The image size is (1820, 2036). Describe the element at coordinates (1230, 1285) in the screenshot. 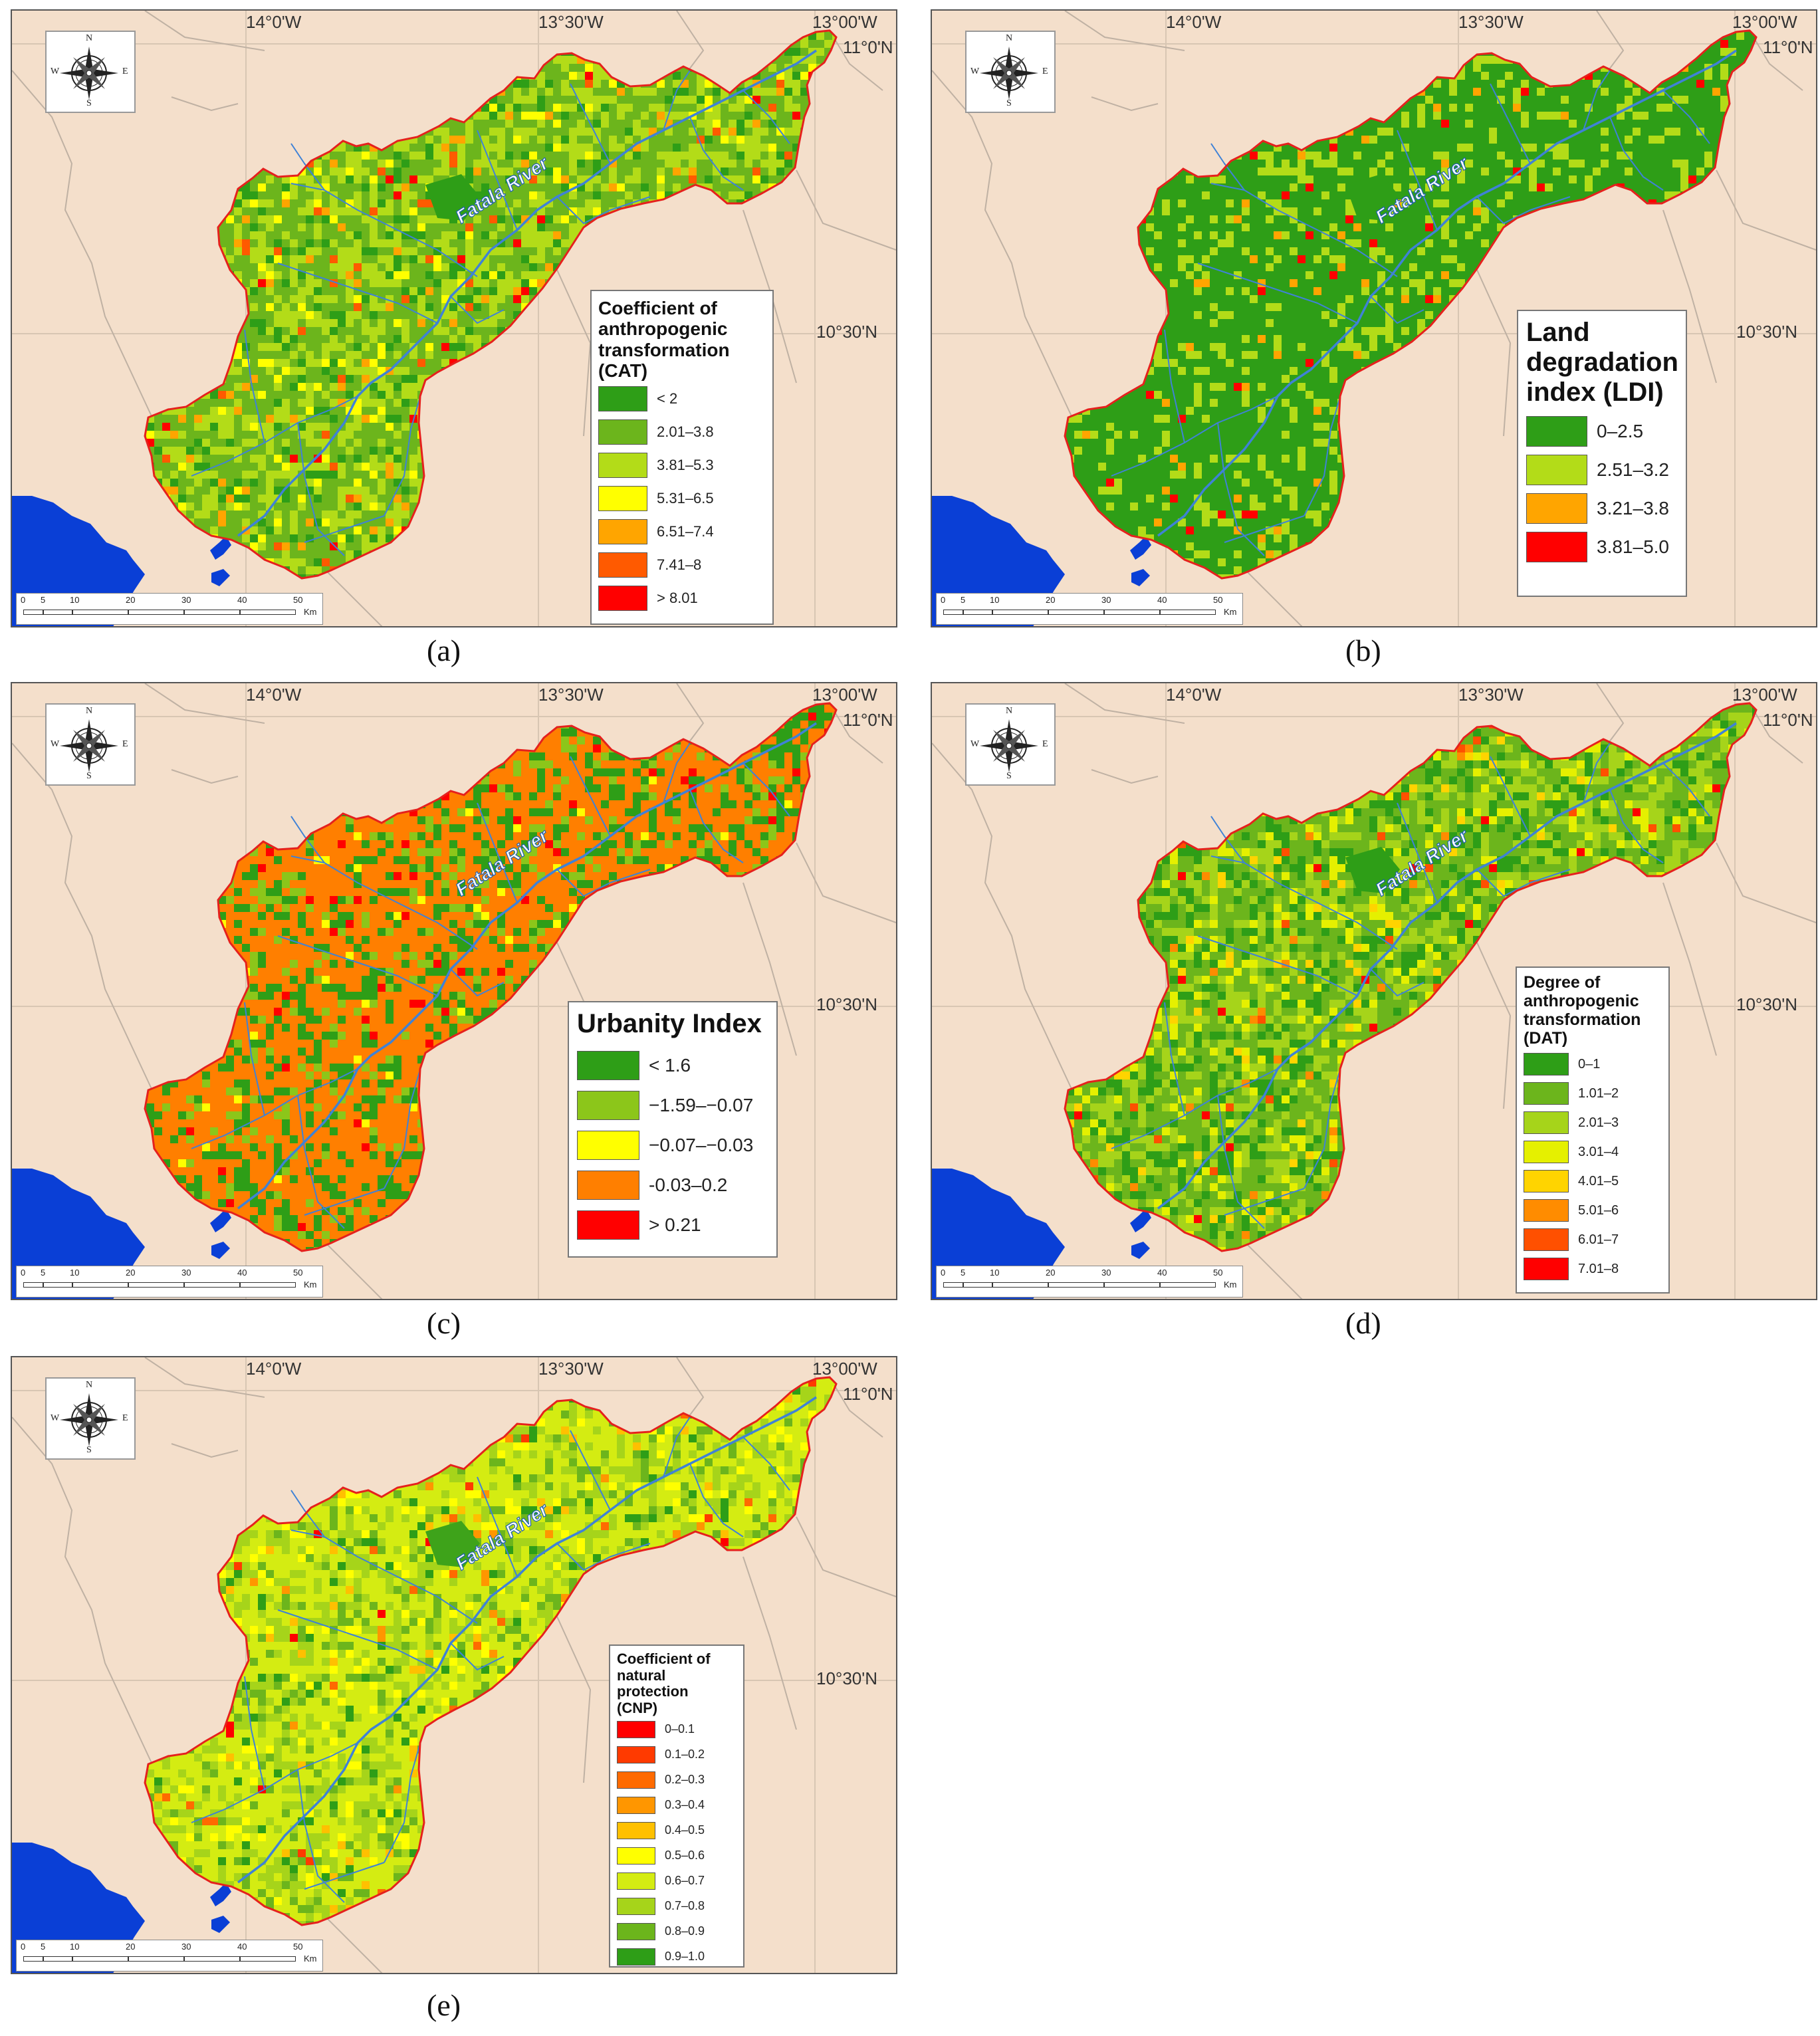

I see `scale-unit: Km` at that location.